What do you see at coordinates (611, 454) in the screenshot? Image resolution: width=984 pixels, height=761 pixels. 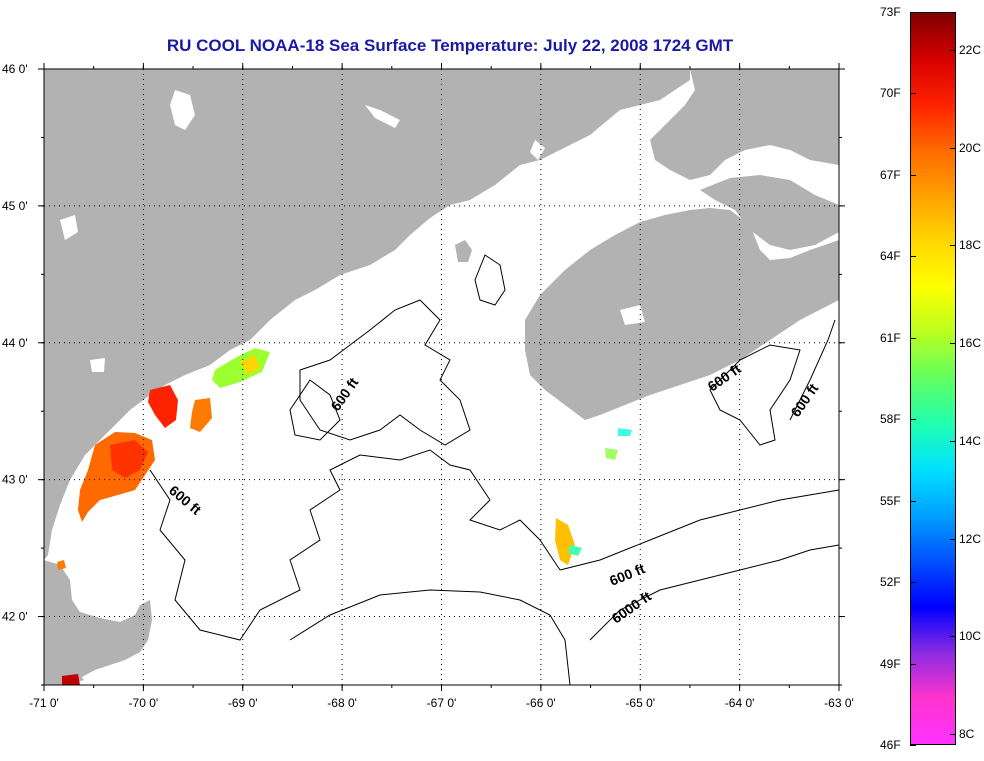 I see `sst-patch-ns-green` at bounding box center [611, 454].